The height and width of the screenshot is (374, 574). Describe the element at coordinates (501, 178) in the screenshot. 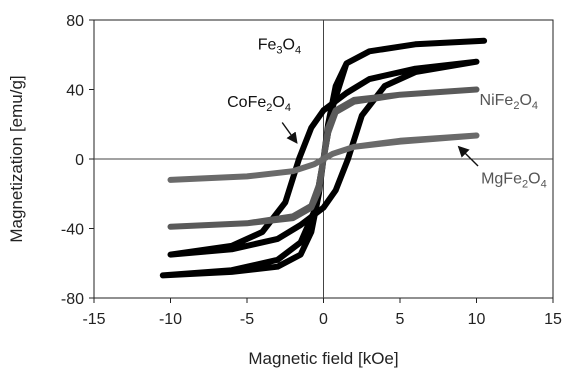

I see `series-label-mgfe2o4-main: MgFe` at that location.